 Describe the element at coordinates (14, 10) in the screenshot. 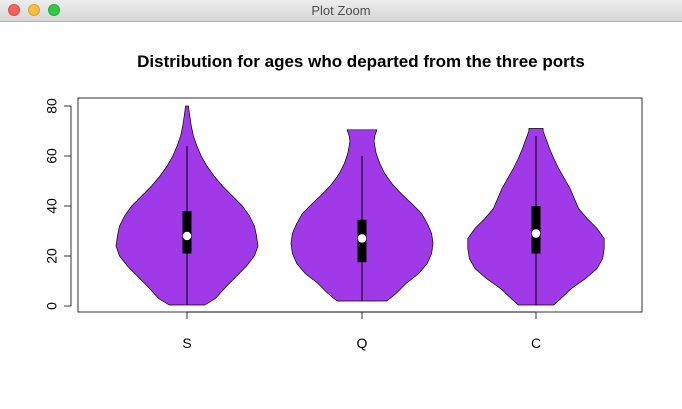

I see `close-window-button` at that location.